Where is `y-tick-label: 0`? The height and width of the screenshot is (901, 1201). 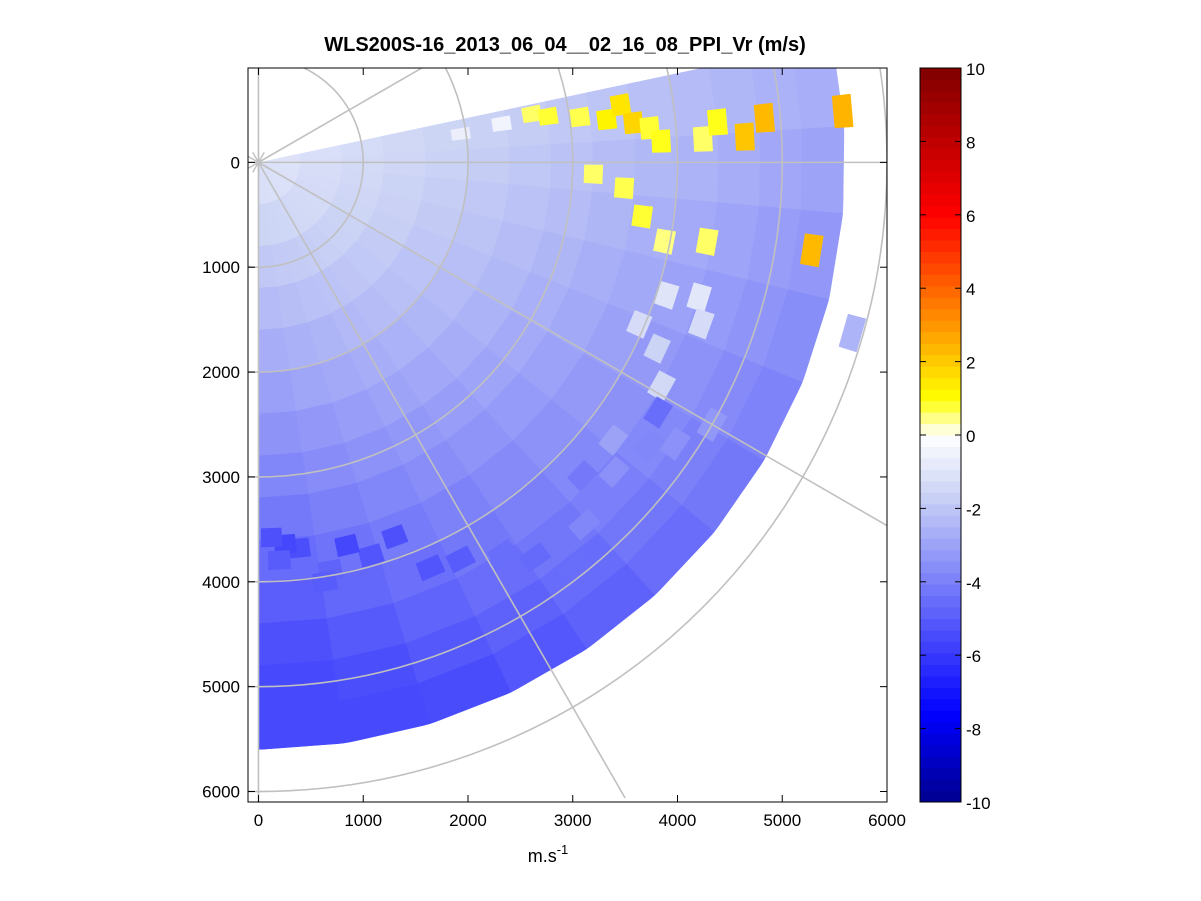 y-tick-label: 0 is located at coordinates (235, 162).